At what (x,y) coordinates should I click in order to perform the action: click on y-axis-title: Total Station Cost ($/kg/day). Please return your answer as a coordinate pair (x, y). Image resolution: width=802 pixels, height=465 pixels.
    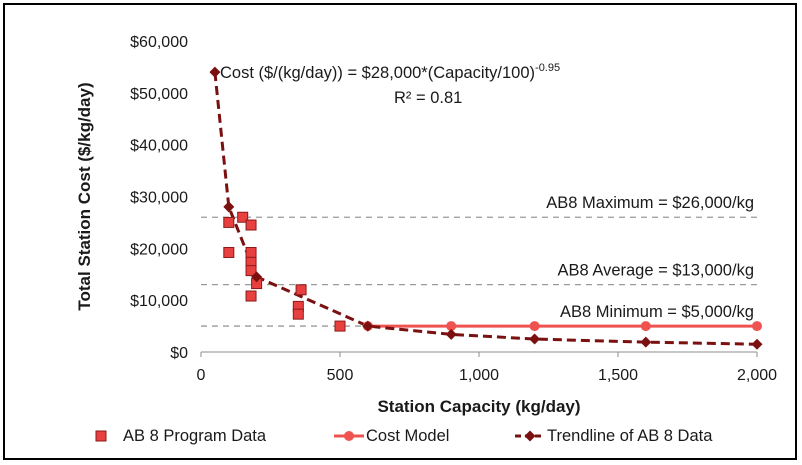
    Looking at the image, I should click on (84, 196).